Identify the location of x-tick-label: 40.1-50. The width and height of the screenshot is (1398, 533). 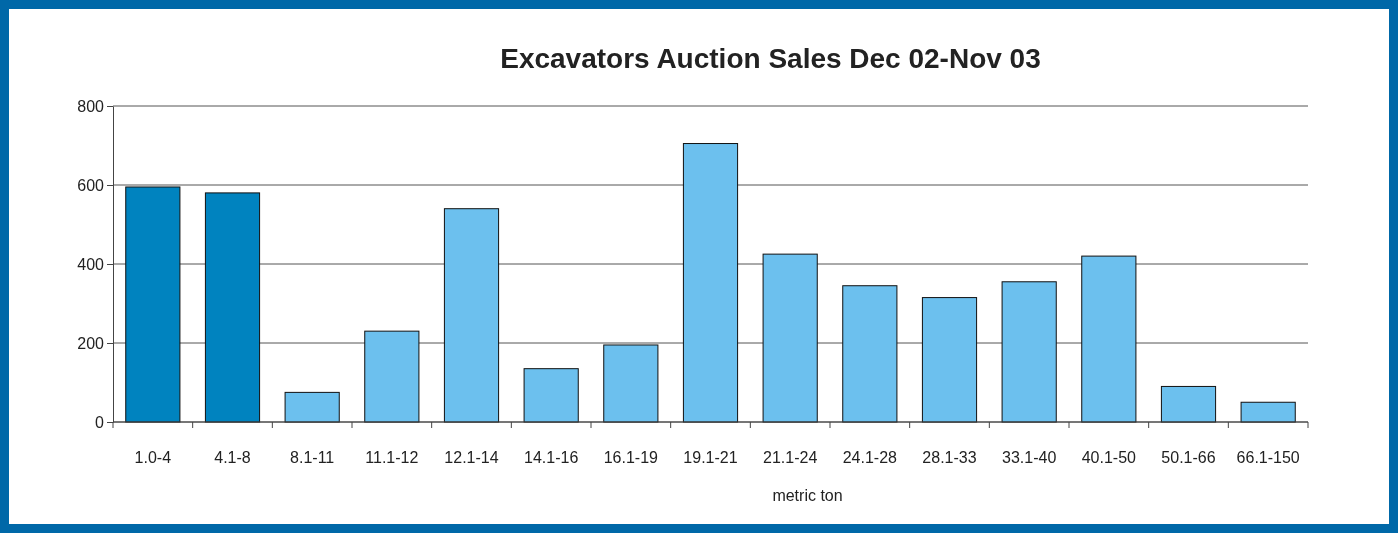
(1109, 457).